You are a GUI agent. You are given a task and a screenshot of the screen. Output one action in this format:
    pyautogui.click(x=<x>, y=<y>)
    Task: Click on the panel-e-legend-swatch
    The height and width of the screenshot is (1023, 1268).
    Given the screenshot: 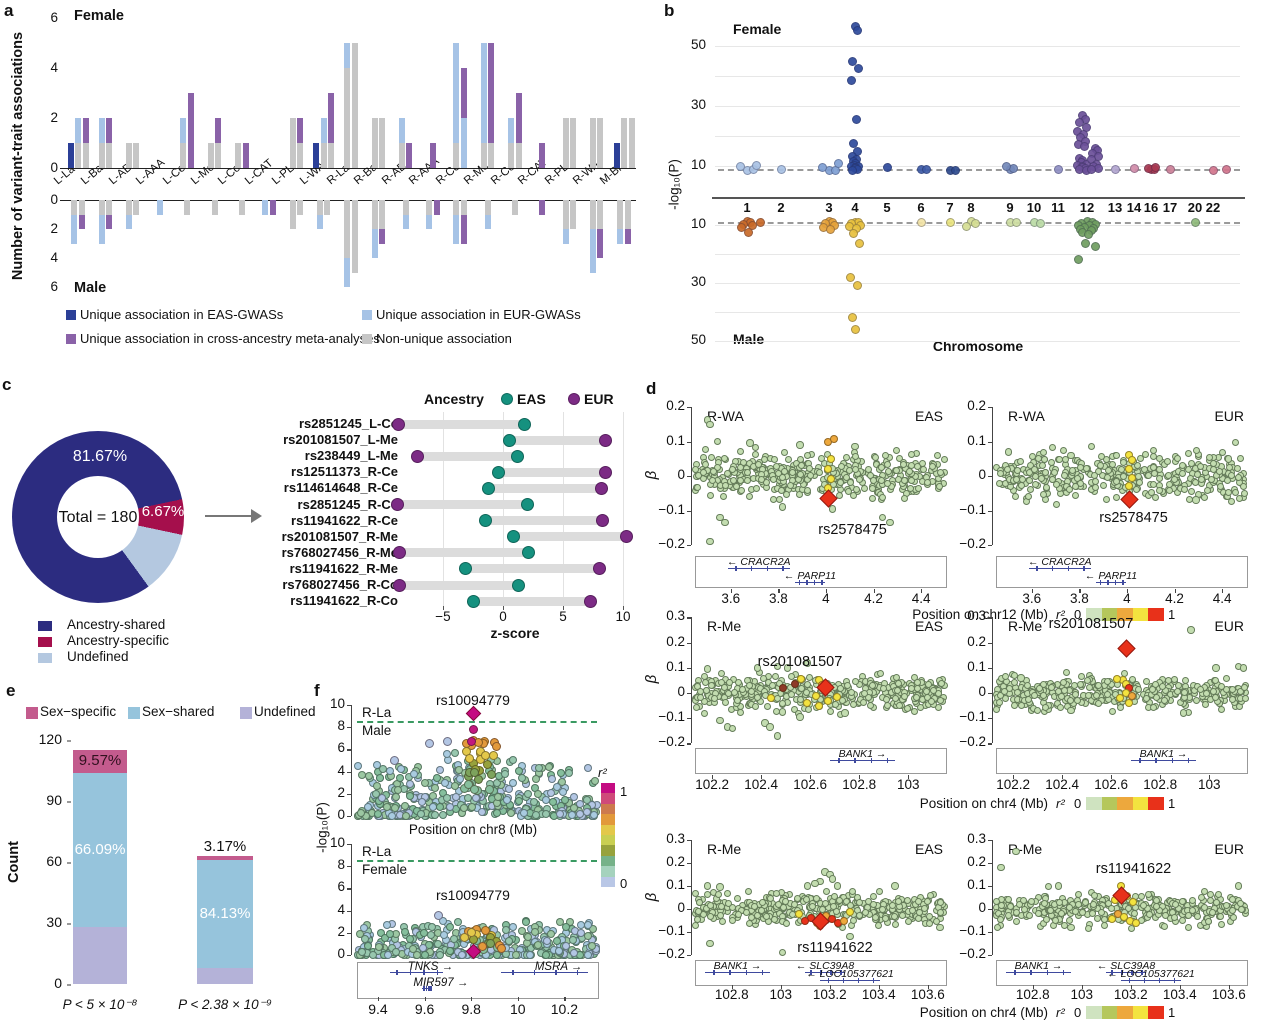 What is the action you would take?
    pyautogui.click(x=134, y=713)
    